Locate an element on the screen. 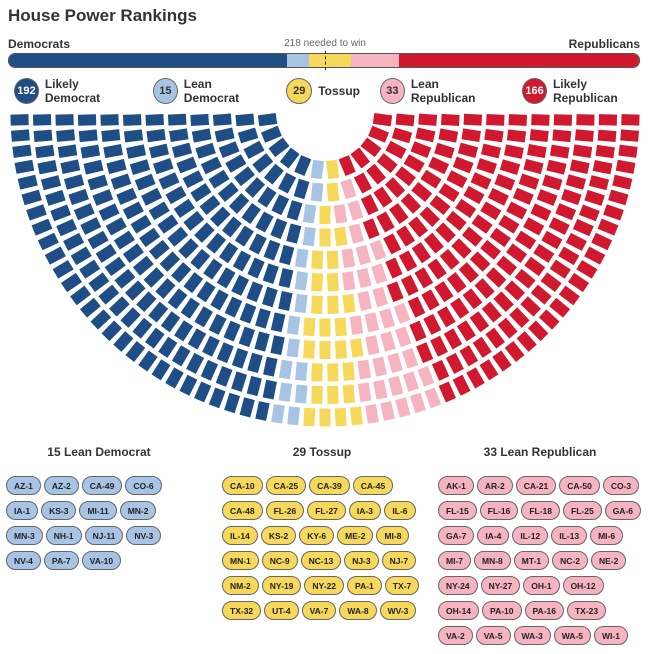  district-pill: WV-3 is located at coordinates (398, 610).